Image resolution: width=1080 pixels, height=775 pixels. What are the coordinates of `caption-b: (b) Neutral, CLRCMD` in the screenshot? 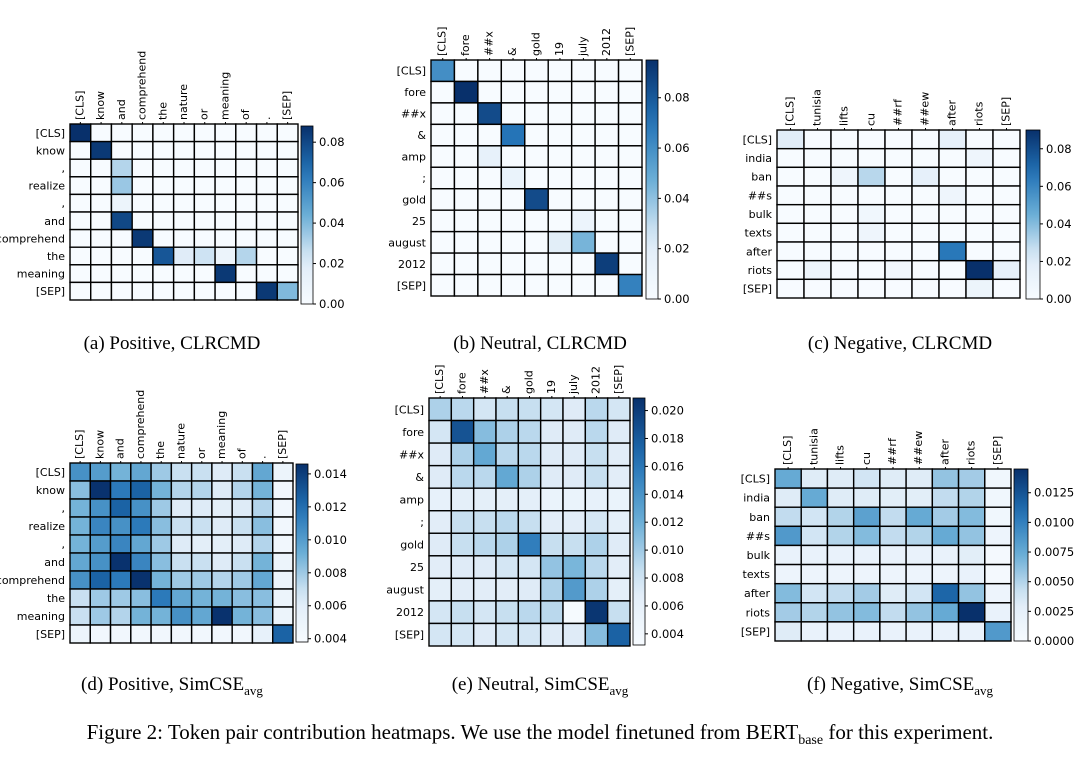 It's located at (540, 343).